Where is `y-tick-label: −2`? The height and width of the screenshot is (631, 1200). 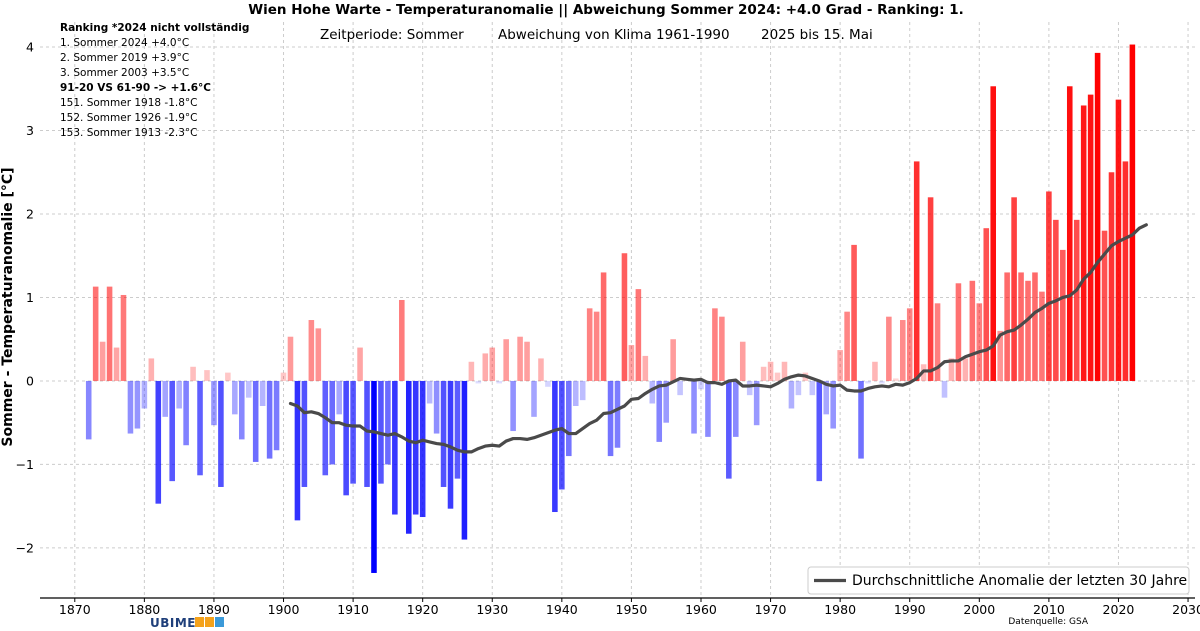
y-tick-label: −2 is located at coordinates (25, 547).